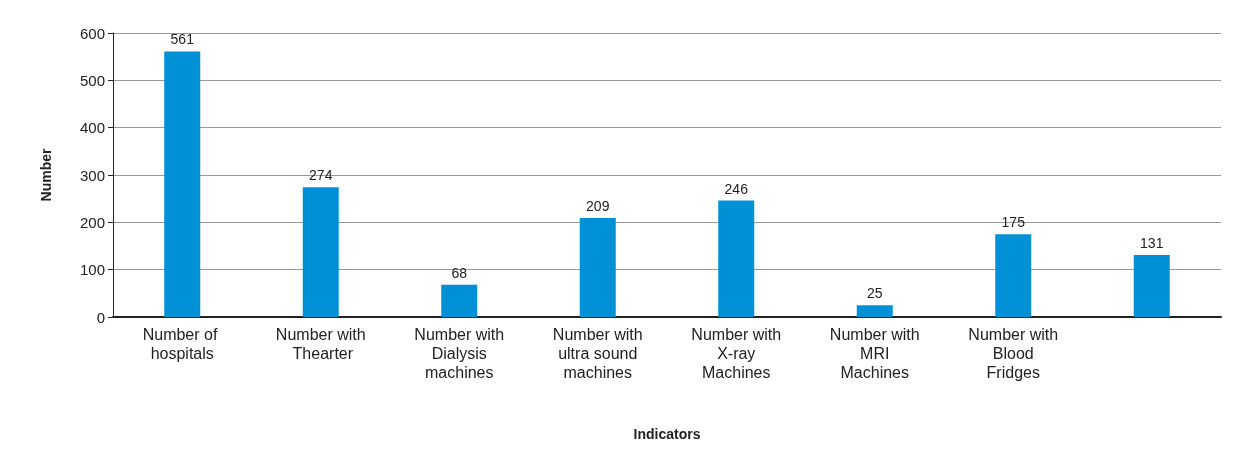 The width and height of the screenshot is (1234, 464). Describe the element at coordinates (100, 317) in the screenshot. I see `y-tick-label: 0` at that location.